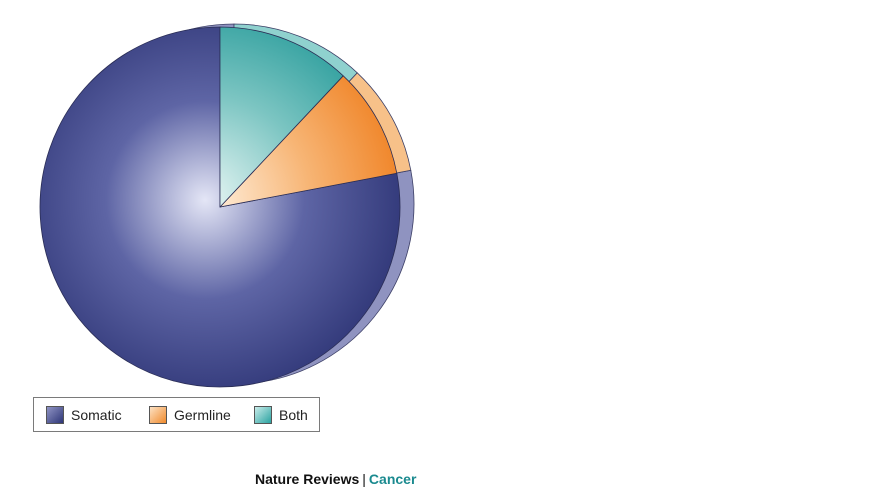 This screenshot has height=502, width=871. I want to click on pie-slice-germline, so click(308, 141).